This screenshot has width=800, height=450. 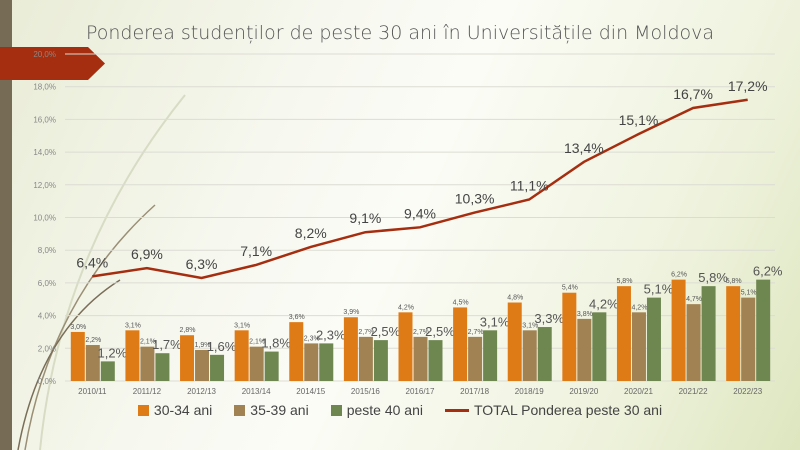 What do you see at coordinates (47, 283) in the screenshot?
I see `y-tick-label: 6,0%` at bounding box center [47, 283].